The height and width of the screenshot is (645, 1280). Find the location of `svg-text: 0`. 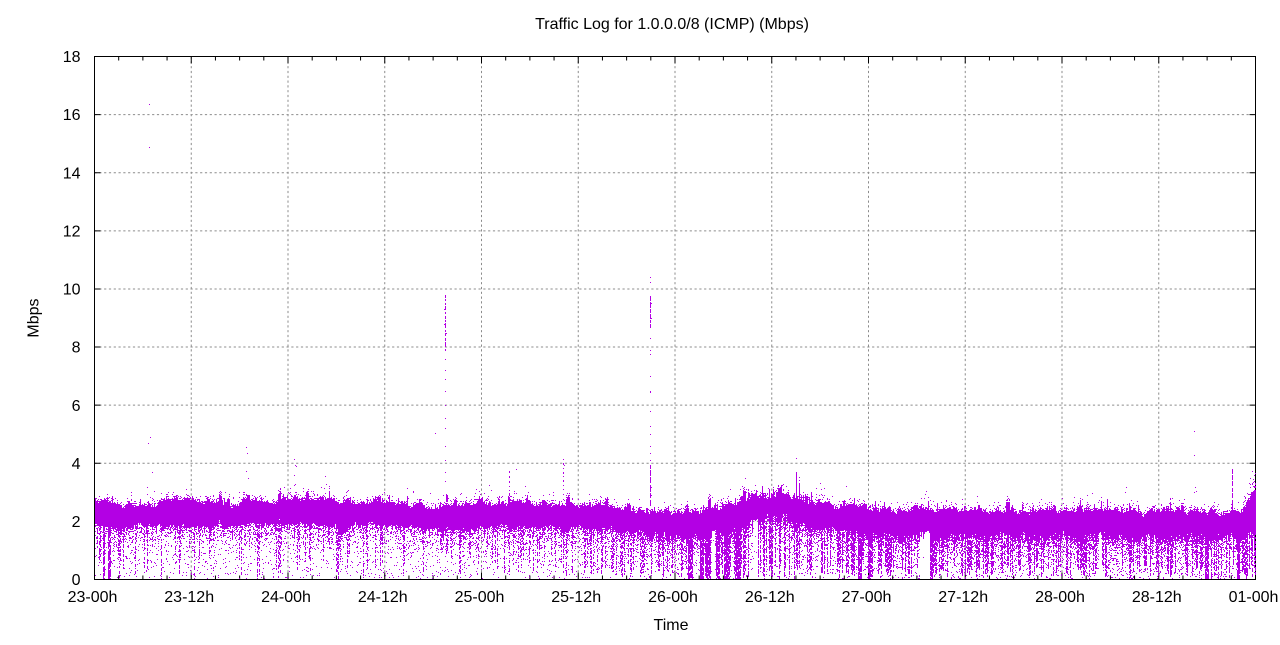

svg-text: 0 is located at coordinates (76, 580).